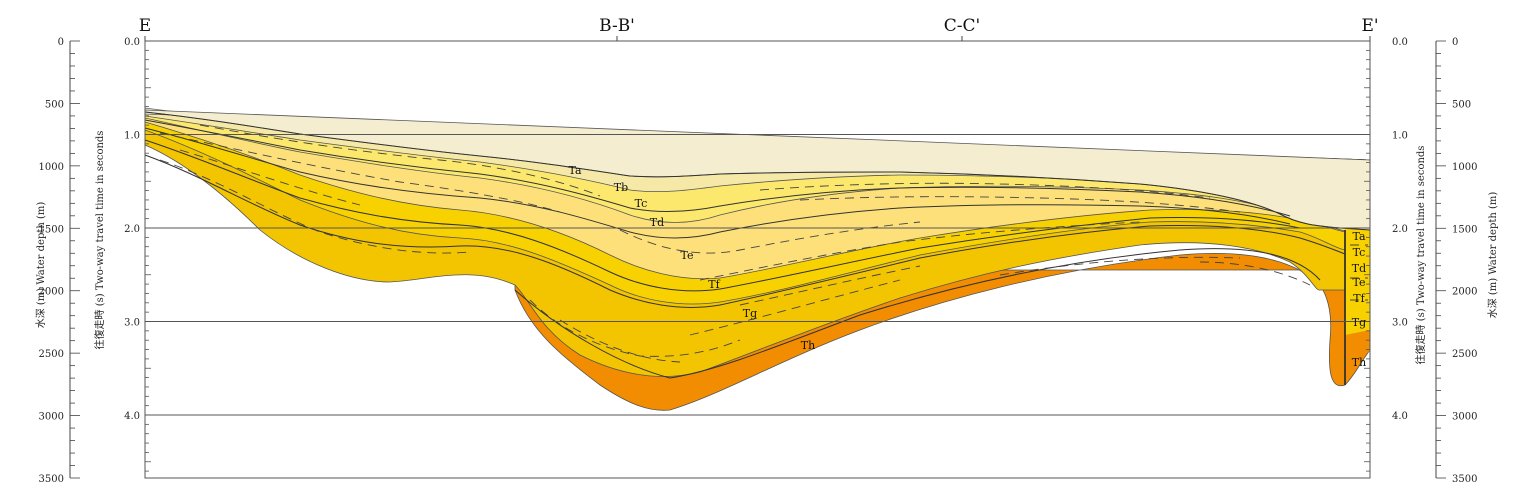 The width and height of the screenshot is (1515, 500). Describe the element at coordinates (917, 313) in the screenshot. I see `horizon-th-top` at that location.